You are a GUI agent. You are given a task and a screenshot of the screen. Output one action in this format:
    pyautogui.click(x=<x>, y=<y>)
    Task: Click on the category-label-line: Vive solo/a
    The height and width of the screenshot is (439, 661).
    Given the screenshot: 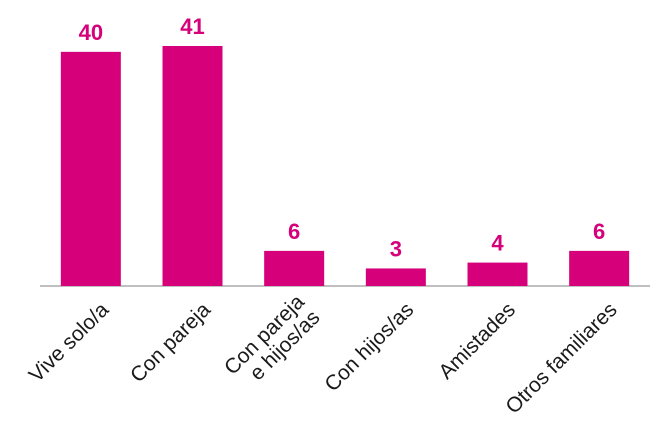 What is the action you would take?
    pyautogui.click(x=69, y=342)
    